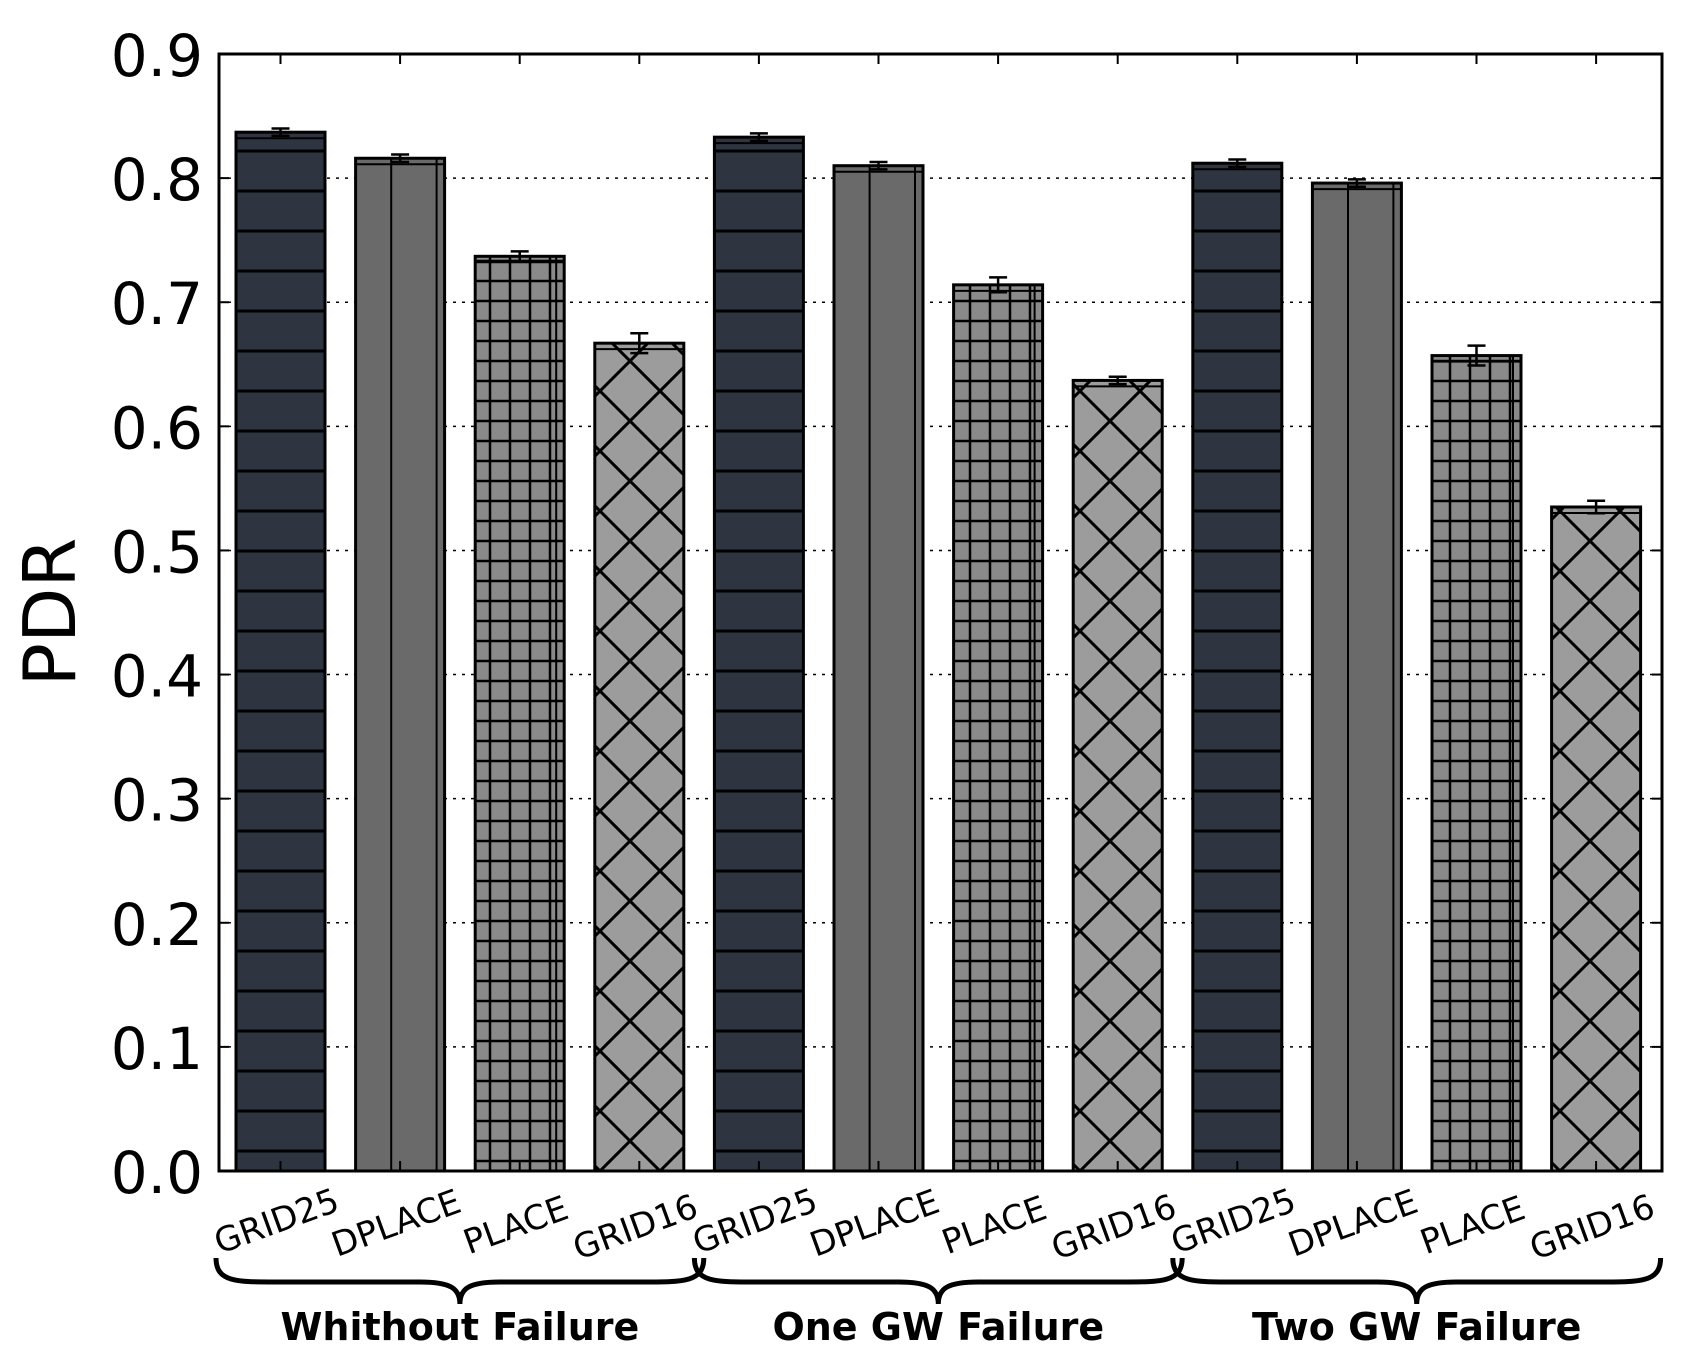 The image size is (1682, 1361). I want to click on group-label: Whithout Failure, so click(460, 1327).